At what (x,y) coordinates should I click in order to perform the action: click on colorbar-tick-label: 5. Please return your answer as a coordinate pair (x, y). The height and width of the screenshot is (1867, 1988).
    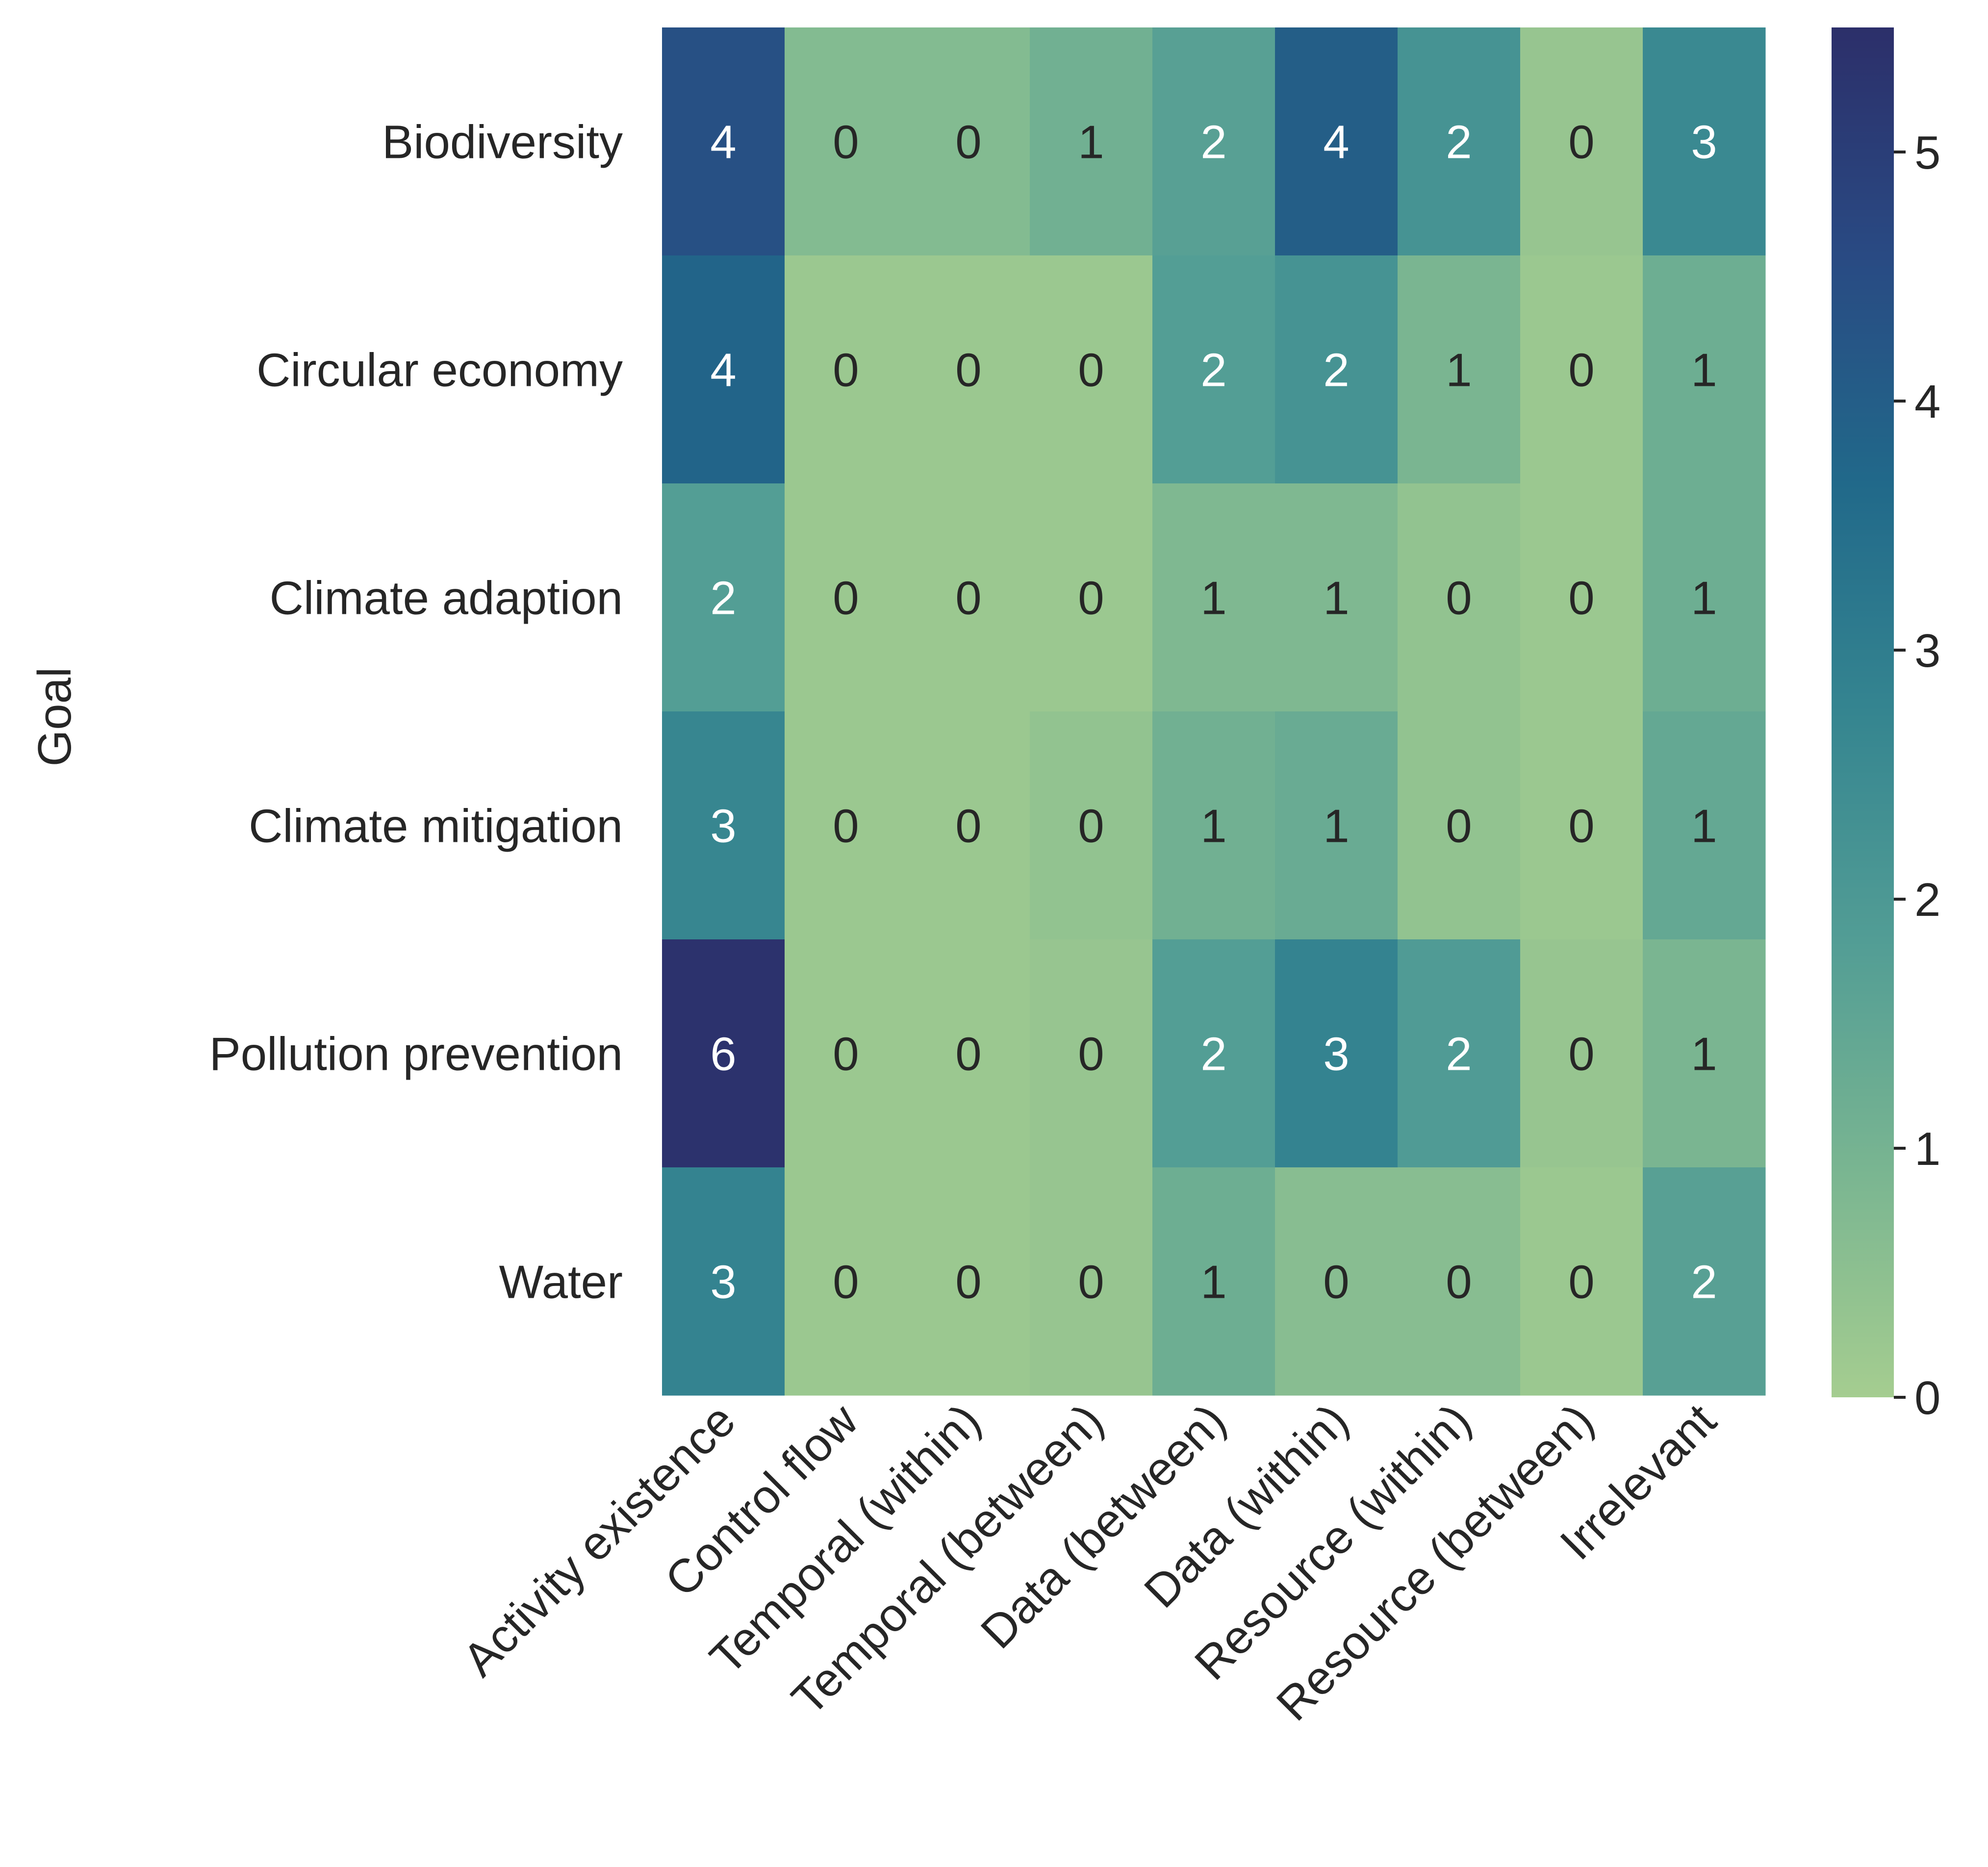
    Looking at the image, I should click on (1927, 152).